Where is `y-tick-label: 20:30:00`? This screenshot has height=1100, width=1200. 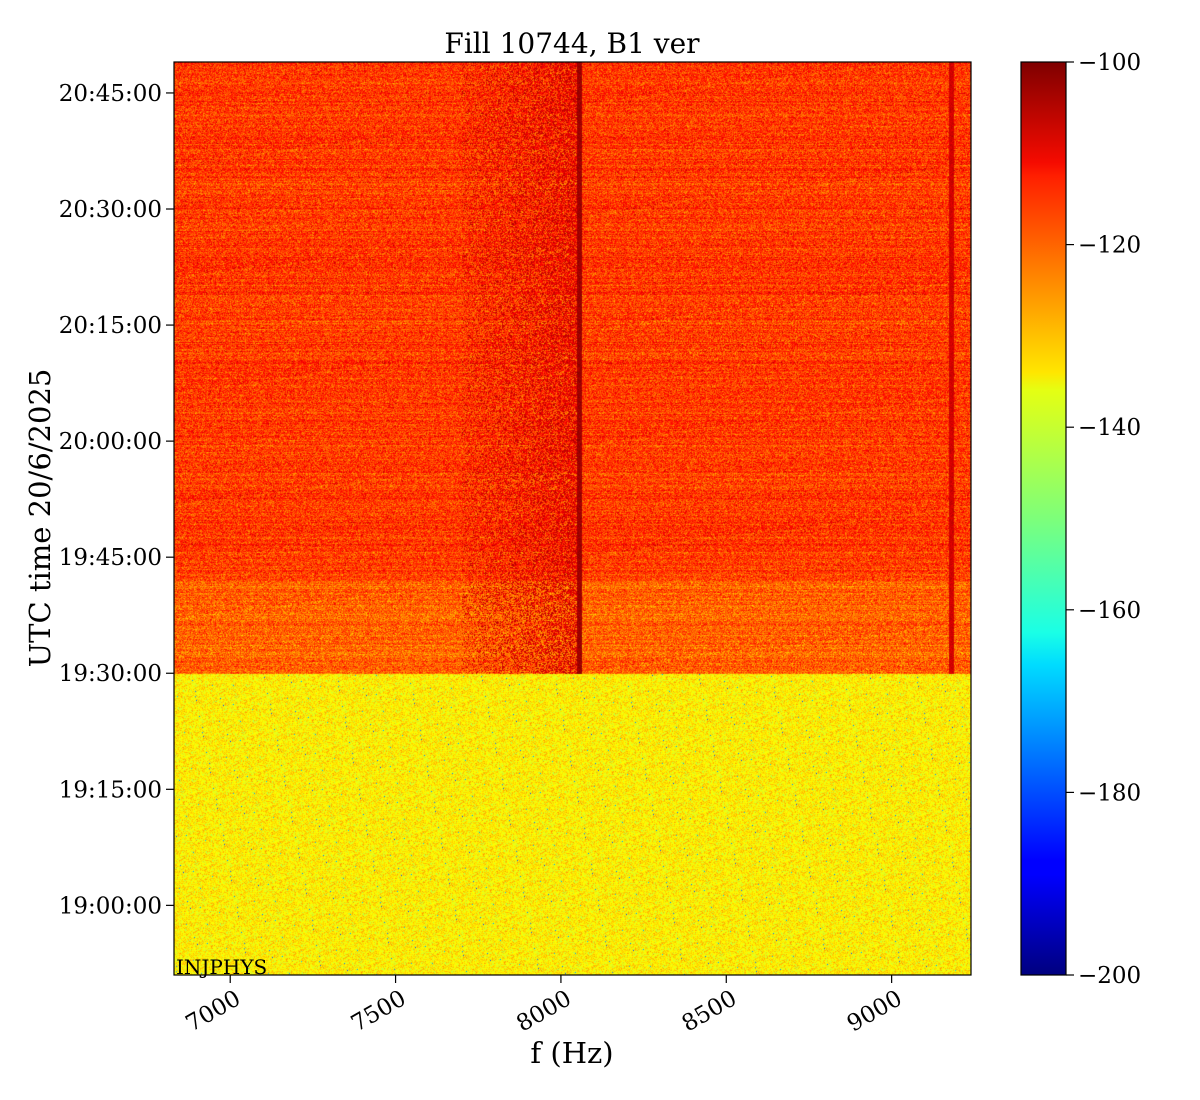
y-tick-label: 20:30:00 is located at coordinates (110, 210).